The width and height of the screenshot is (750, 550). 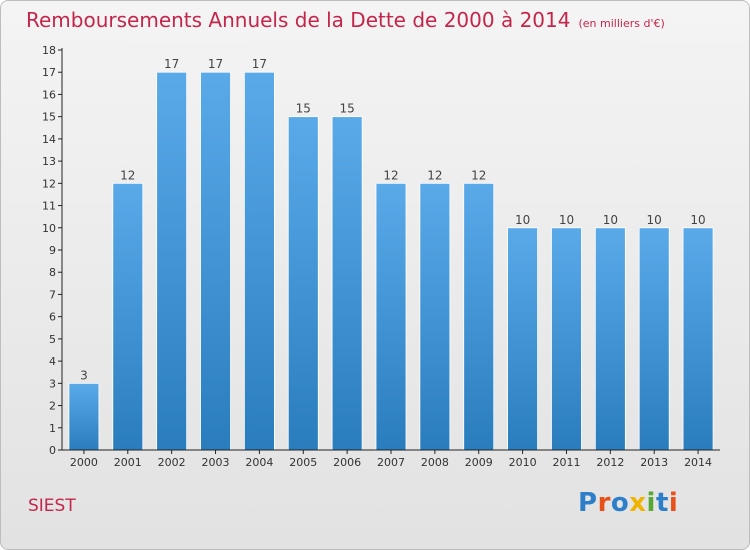 What do you see at coordinates (52, 361) in the screenshot?
I see `y-tick-label: 4` at bounding box center [52, 361].